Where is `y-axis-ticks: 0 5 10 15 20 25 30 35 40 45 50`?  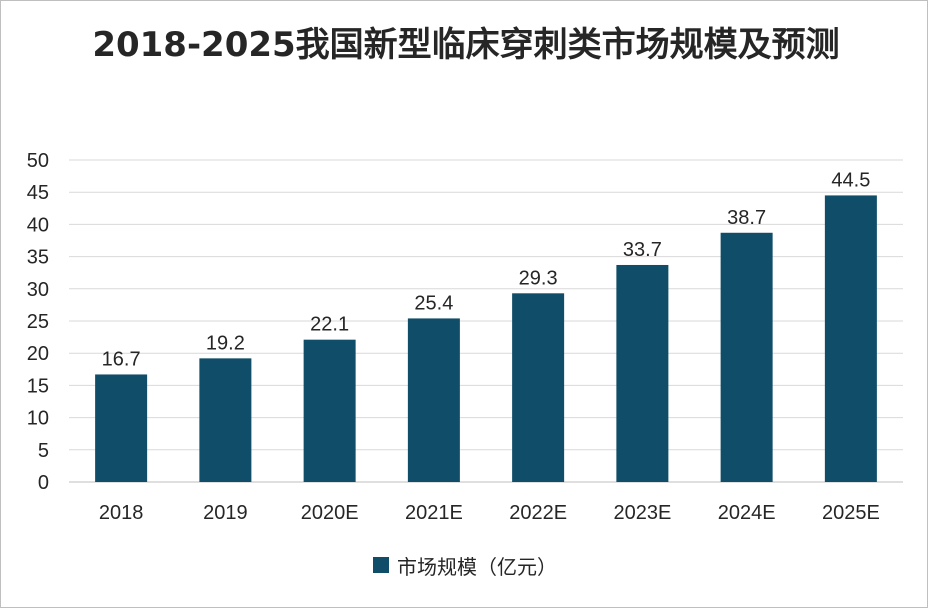 y-axis-ticks: 0 5 10 15 20 25 30 35 40 45 50 is located at coordinates (38, 322).